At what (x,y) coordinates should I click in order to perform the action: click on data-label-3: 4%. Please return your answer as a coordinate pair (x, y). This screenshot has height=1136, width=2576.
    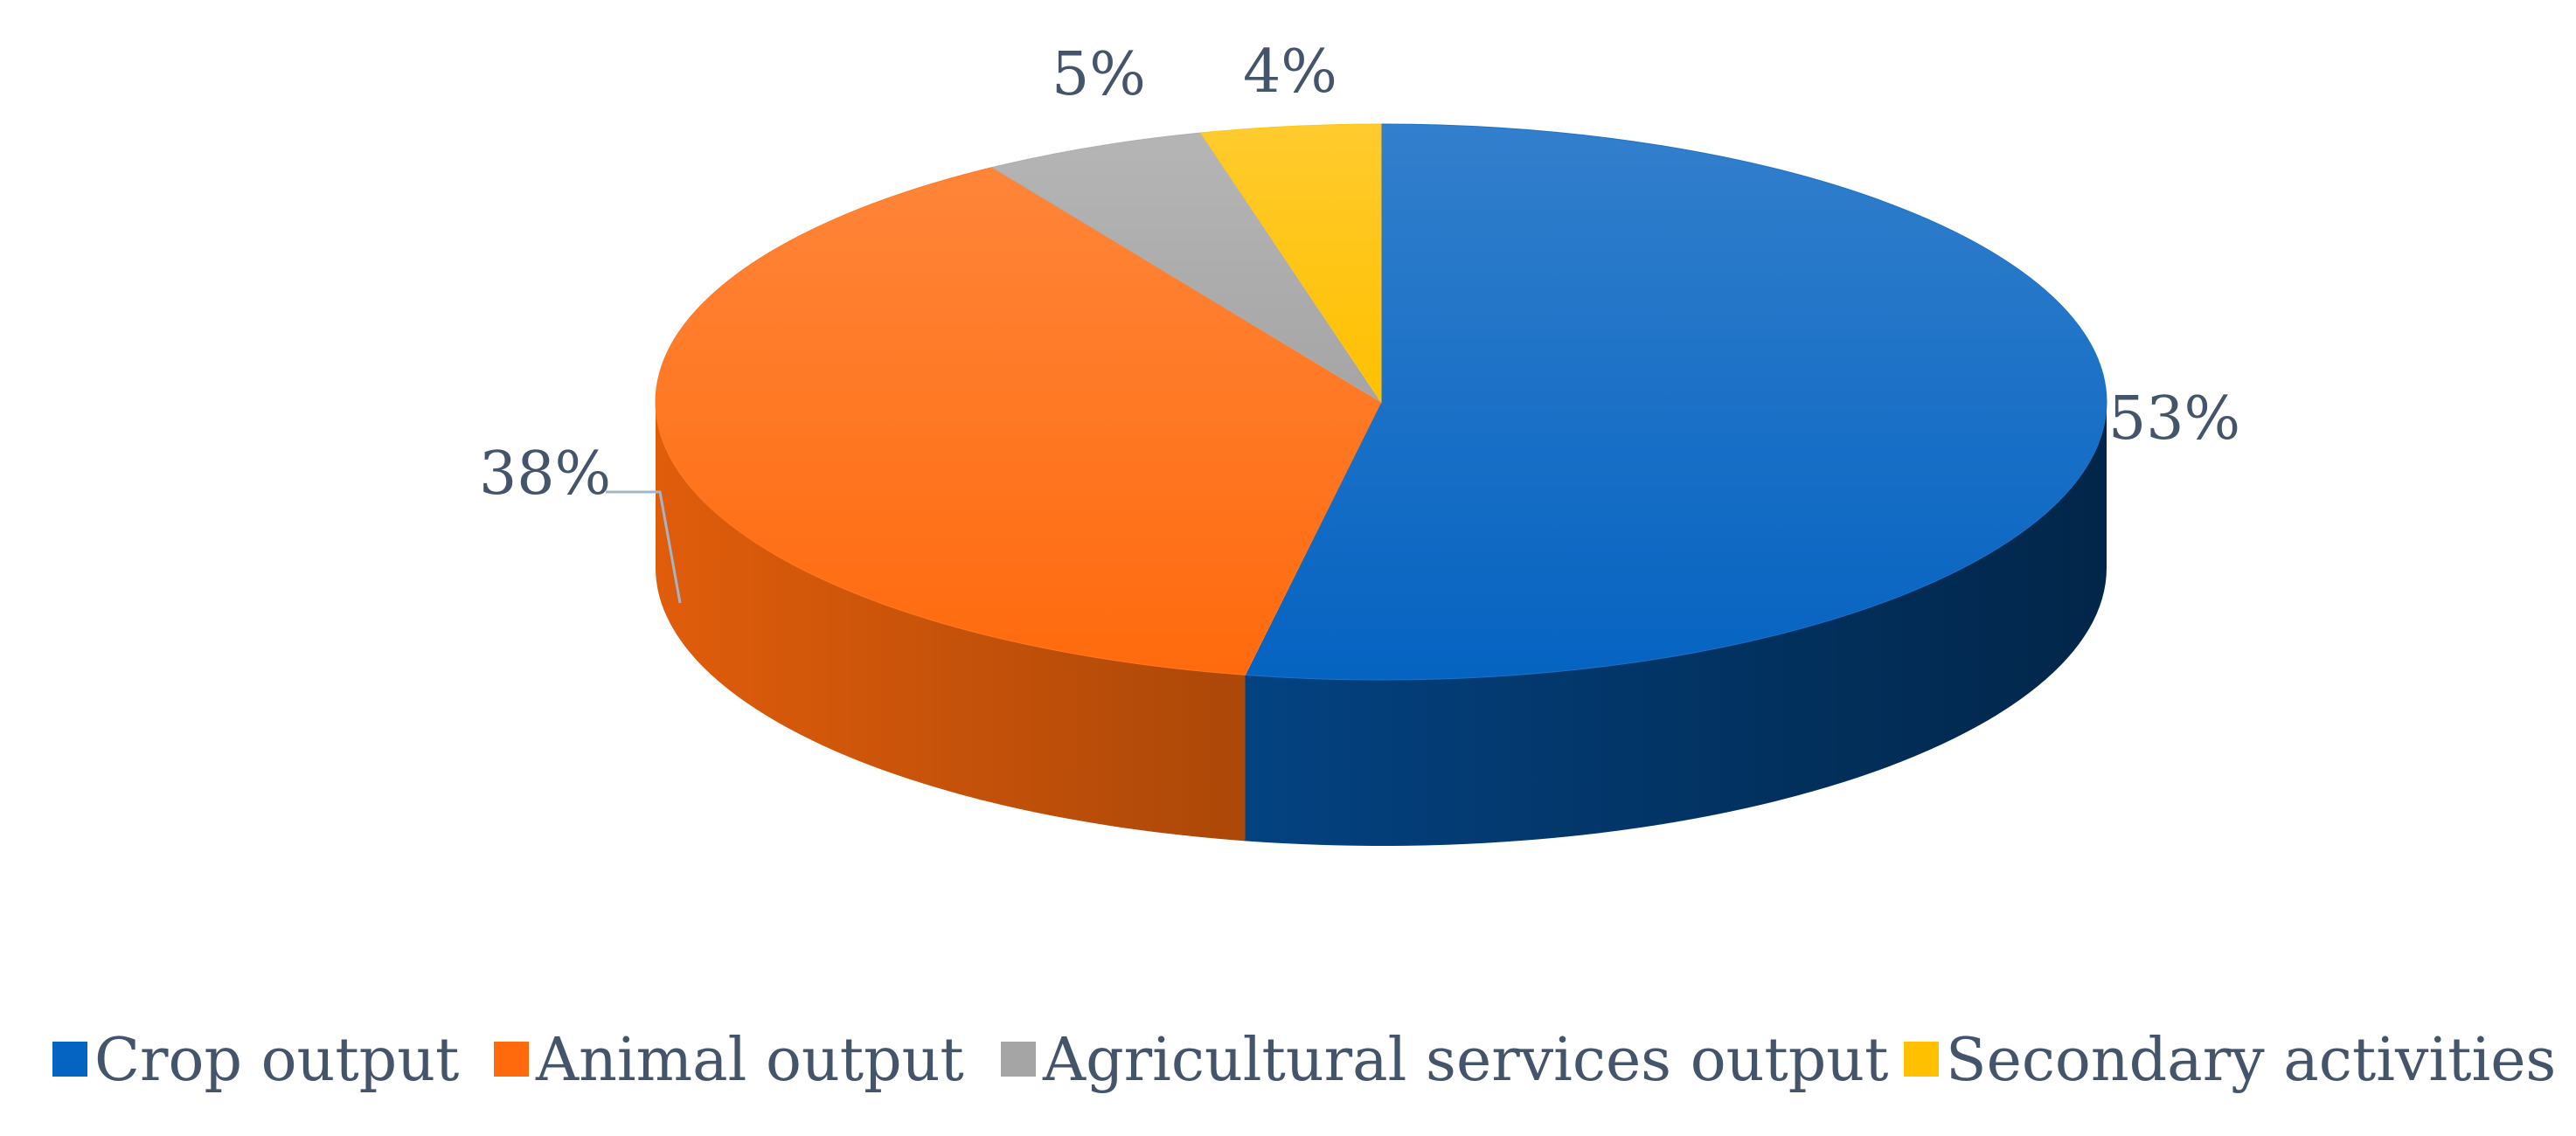
    Looking at the image, I should click on (1290, 72).